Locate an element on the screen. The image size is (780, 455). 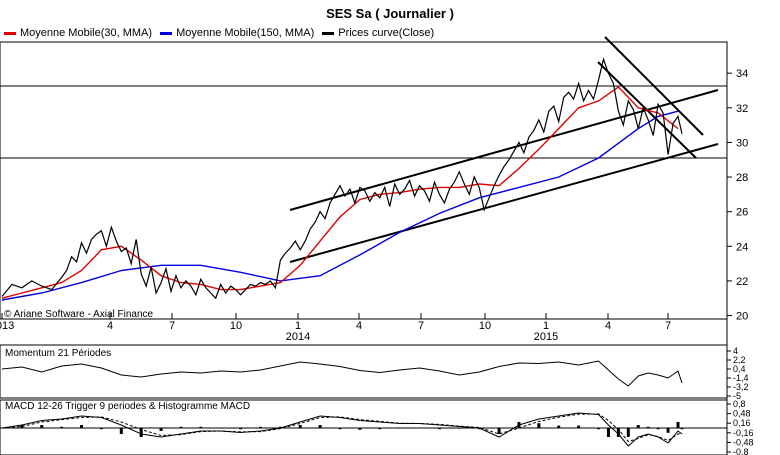
legend-swatch-mma30 is located at coordinates (10, 33).